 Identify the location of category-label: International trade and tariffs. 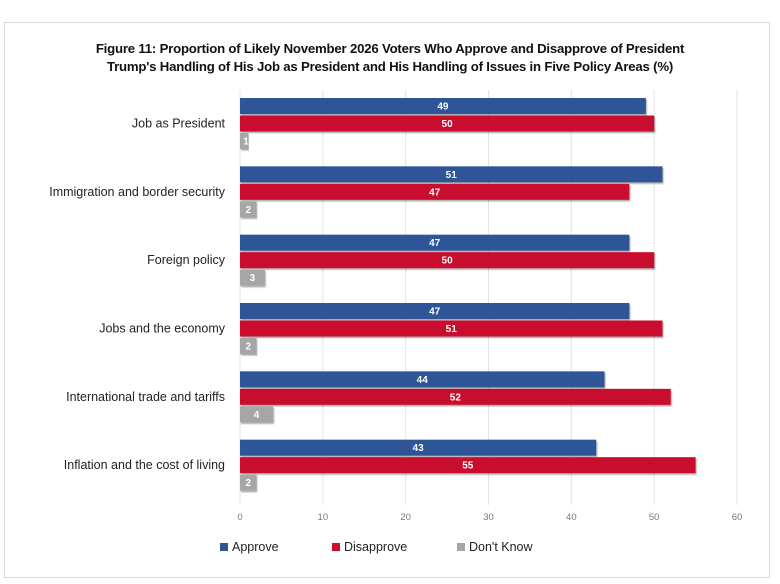
(145, 397).